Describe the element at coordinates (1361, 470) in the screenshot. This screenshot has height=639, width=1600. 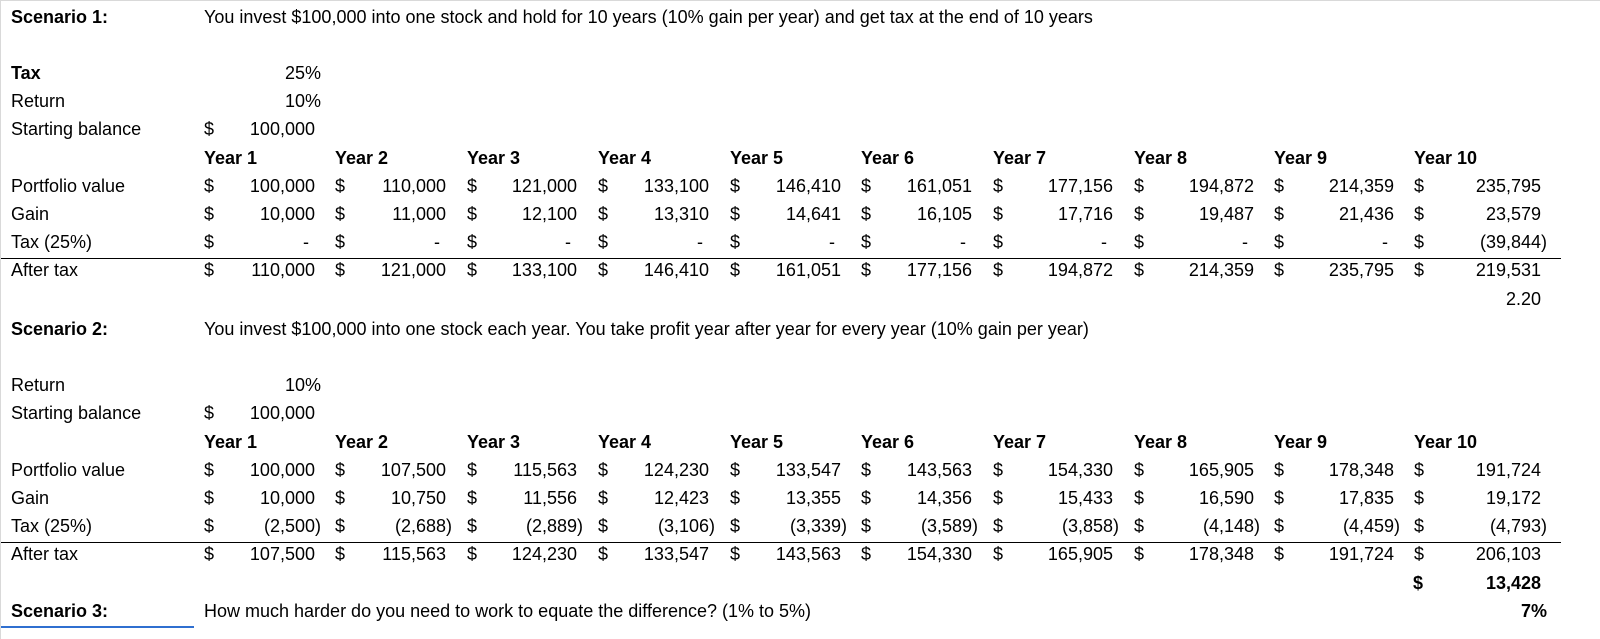
I see `table-cell: 178,348` at that location.